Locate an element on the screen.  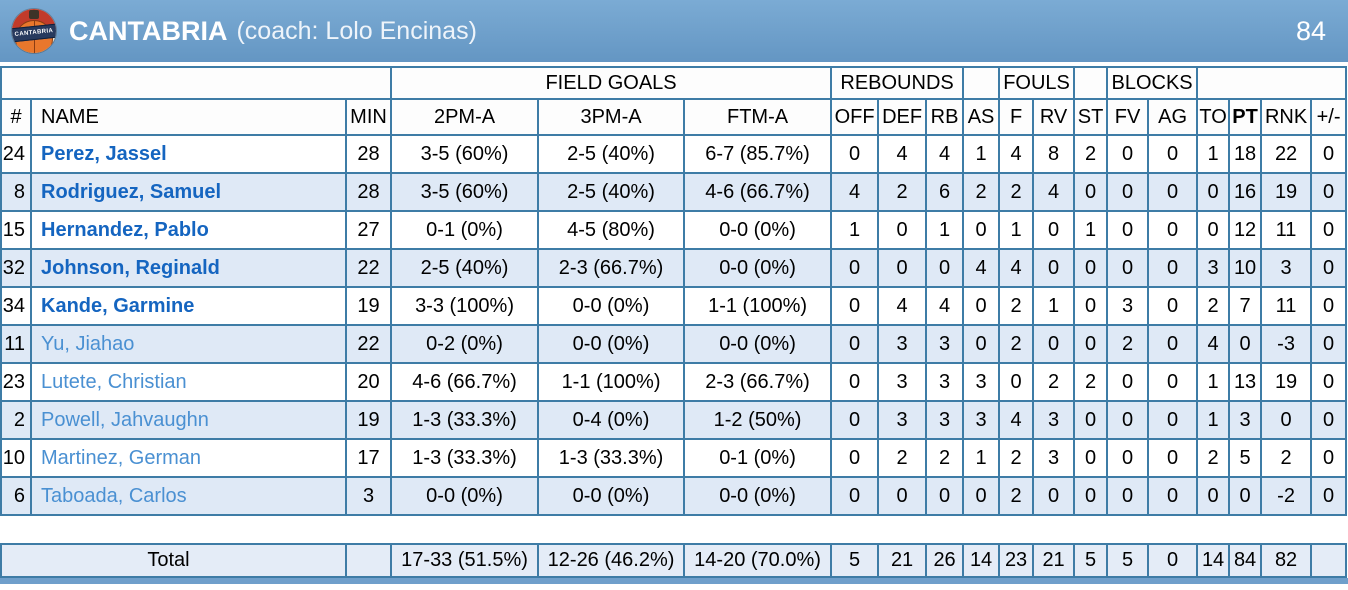
assists: 0 is located at coordinates (981, 344).